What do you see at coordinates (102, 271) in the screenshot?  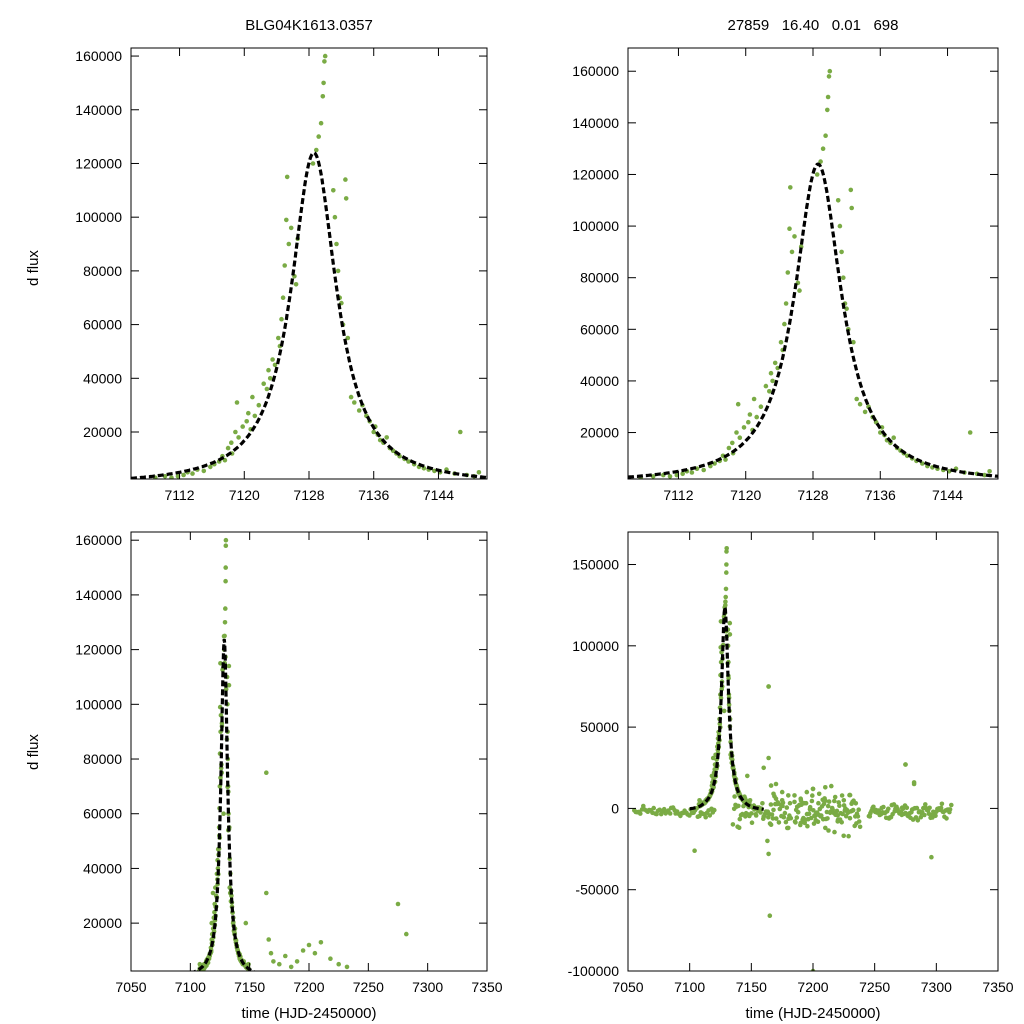 I see `y-tick-label: 80000` at bounding box center [102, 271].